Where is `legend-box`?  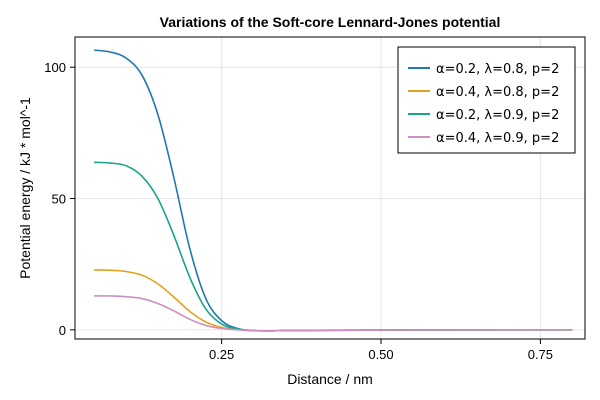 legend-box is located at coordinates (486, 100).